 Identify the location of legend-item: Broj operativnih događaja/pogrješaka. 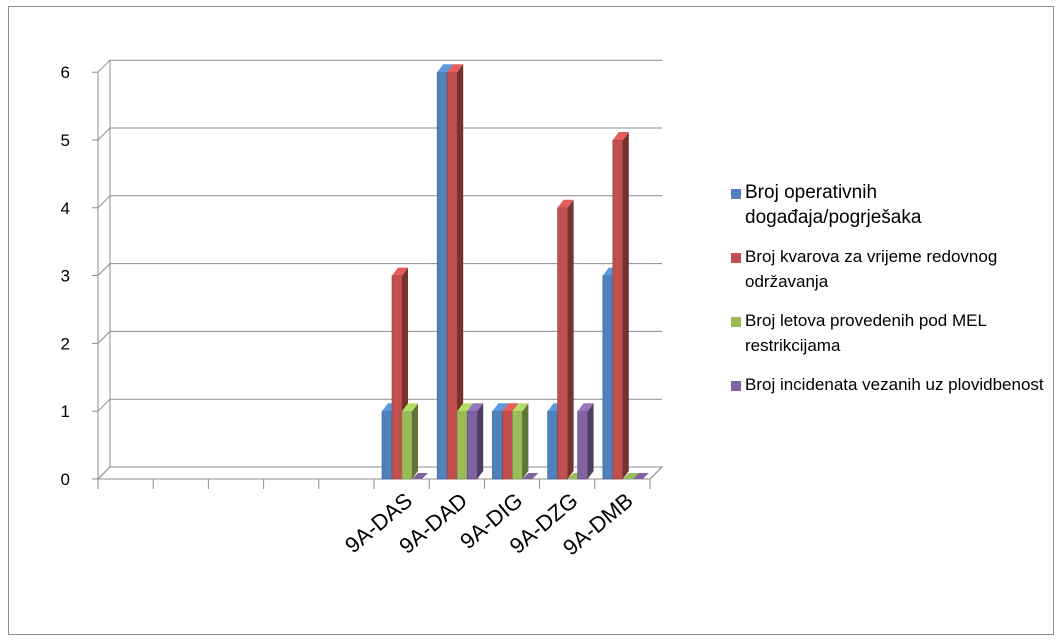
(891, 206).